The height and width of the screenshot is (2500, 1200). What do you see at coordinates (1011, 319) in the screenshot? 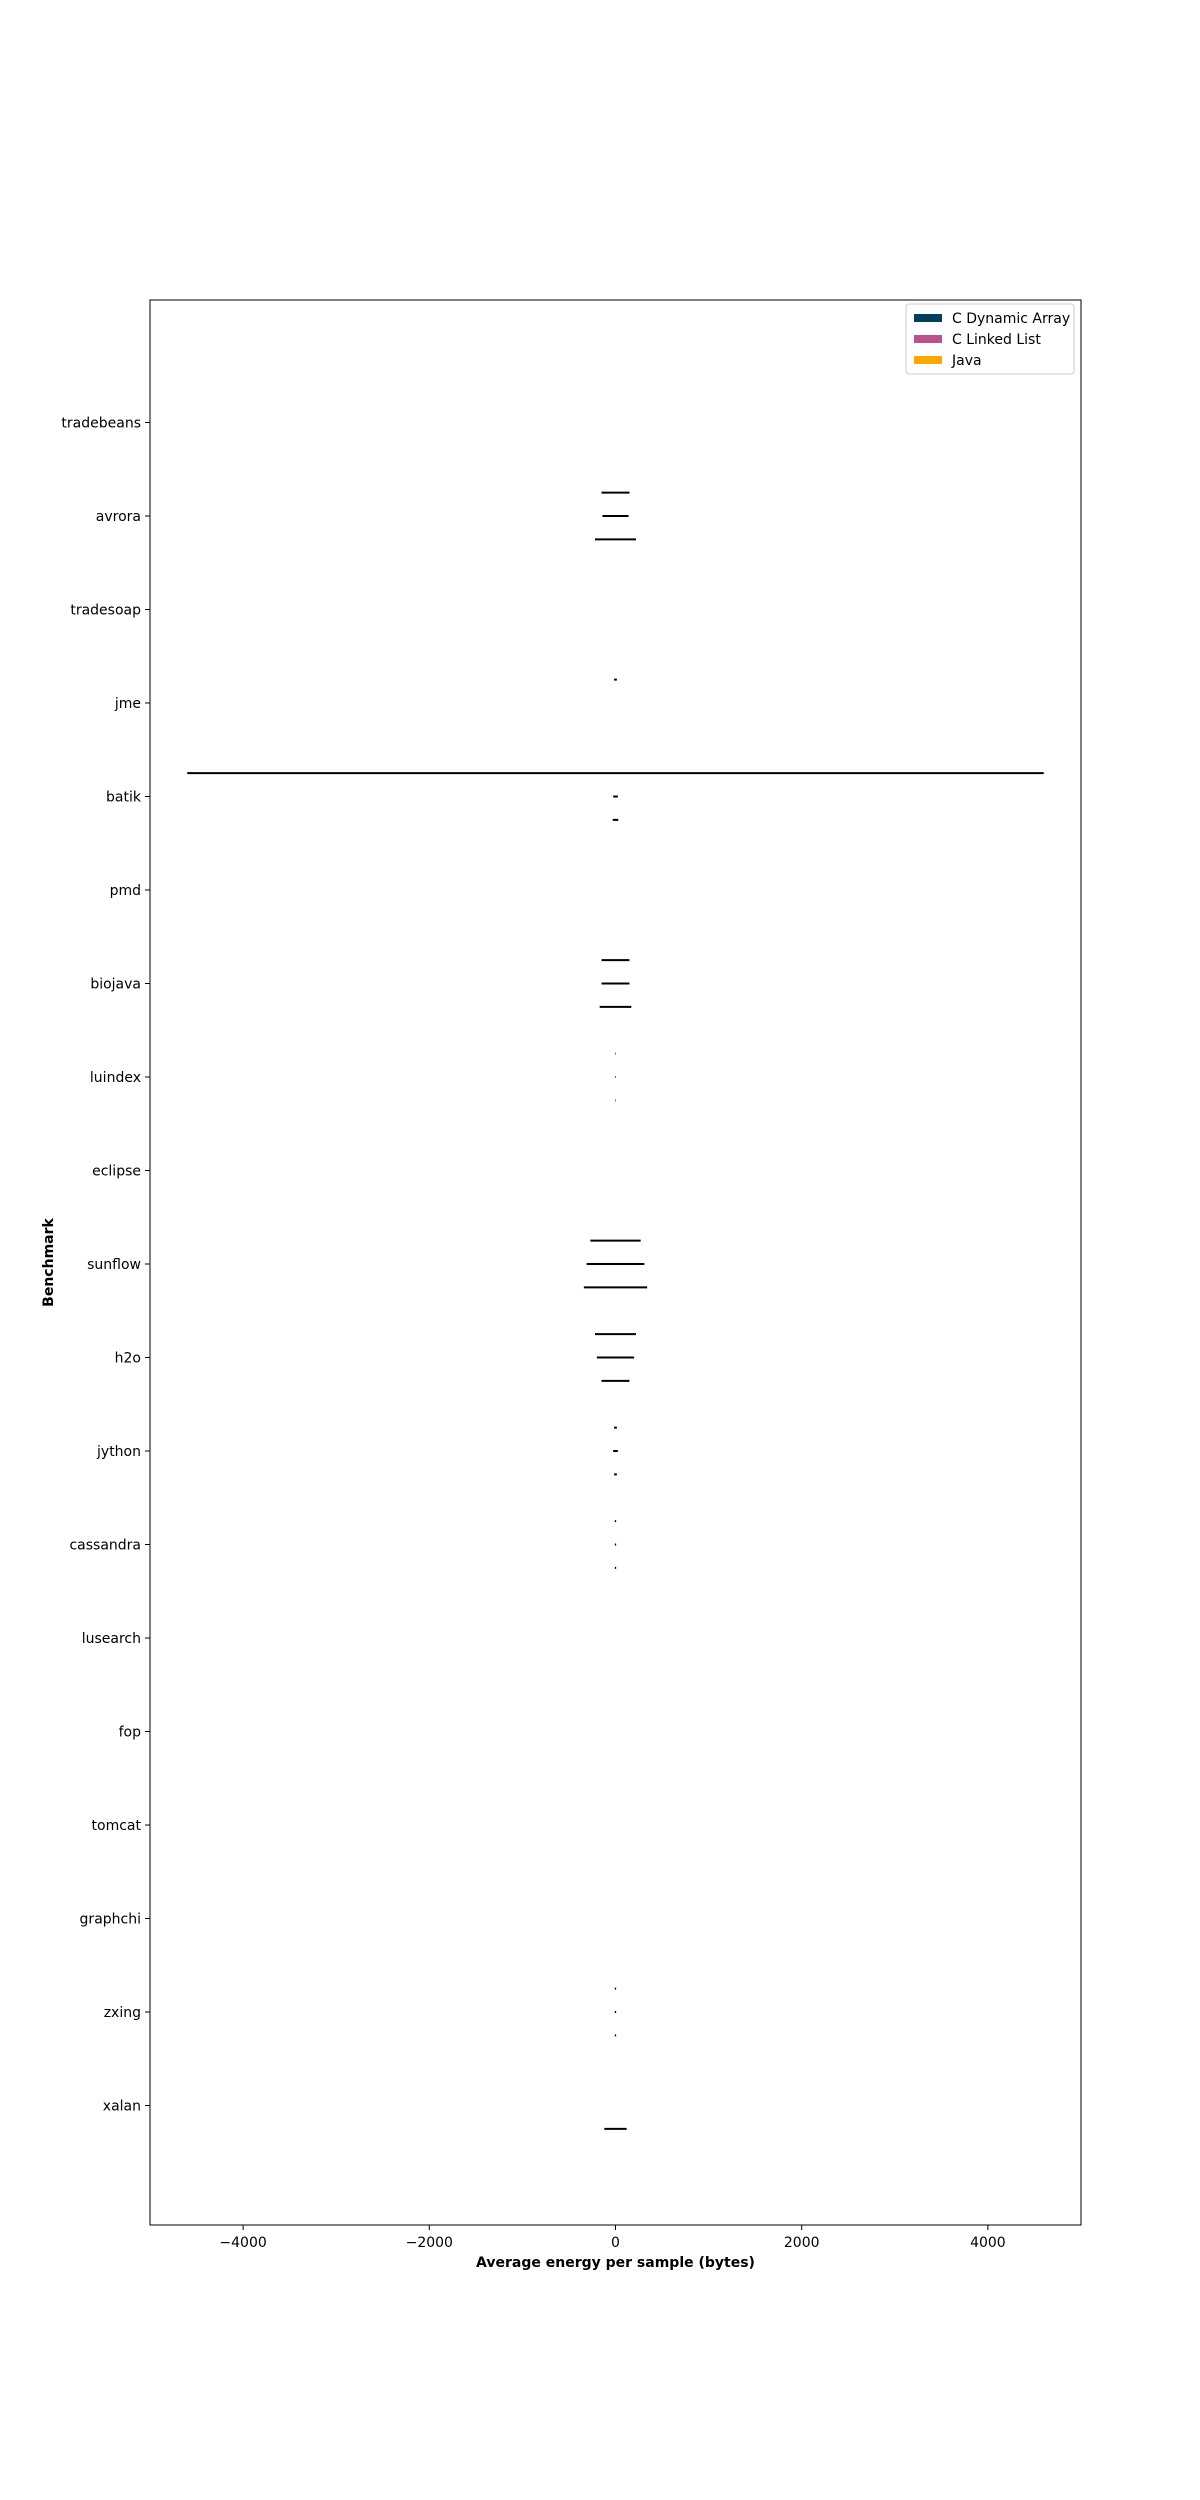
I see `legend-label-0: C Dynamic Array` at bounding box center [1011, 319].